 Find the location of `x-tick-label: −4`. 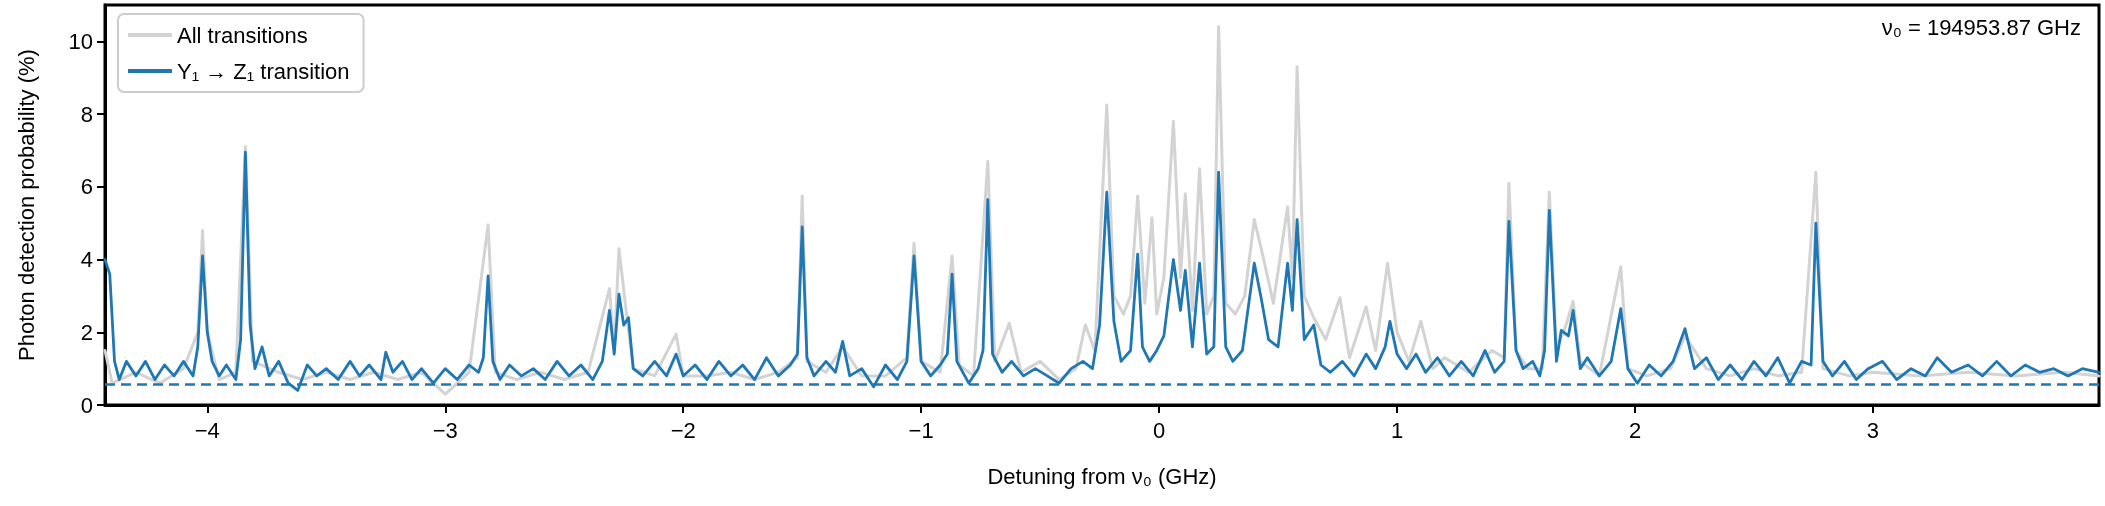

x-tick-label: −4 is located at coordinates (207, 430).